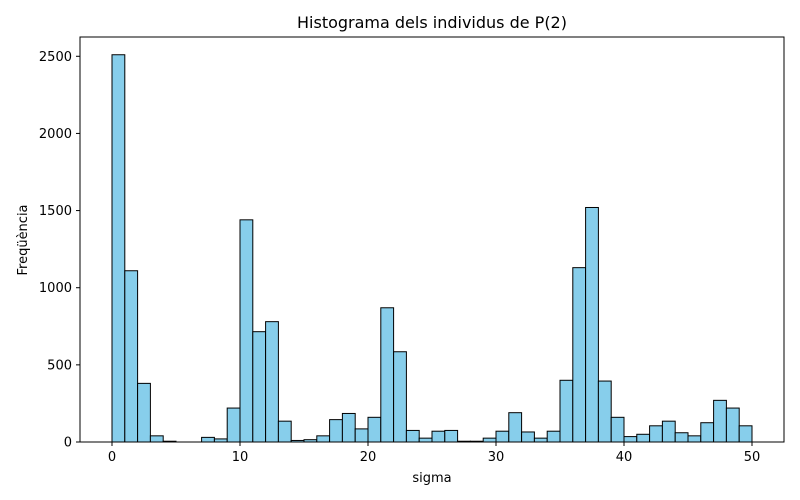  Describe the element at coordinates (55, 134) in the screenshot. I see `y-tick-label: 2000` at that location.